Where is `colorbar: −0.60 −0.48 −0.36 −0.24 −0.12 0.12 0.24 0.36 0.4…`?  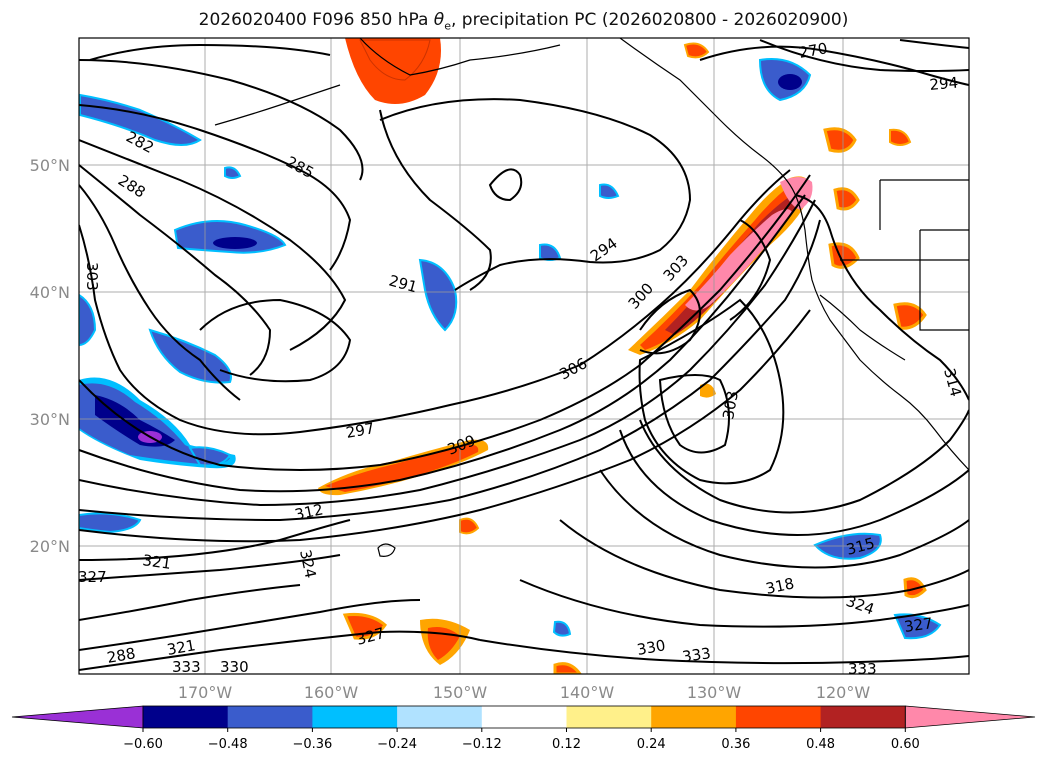
colorbar: −0.60 −0.48 −0.36 −0.24 −0.12 0.12 0.24 0.36 0.4… is located at coordinates (523, 728).